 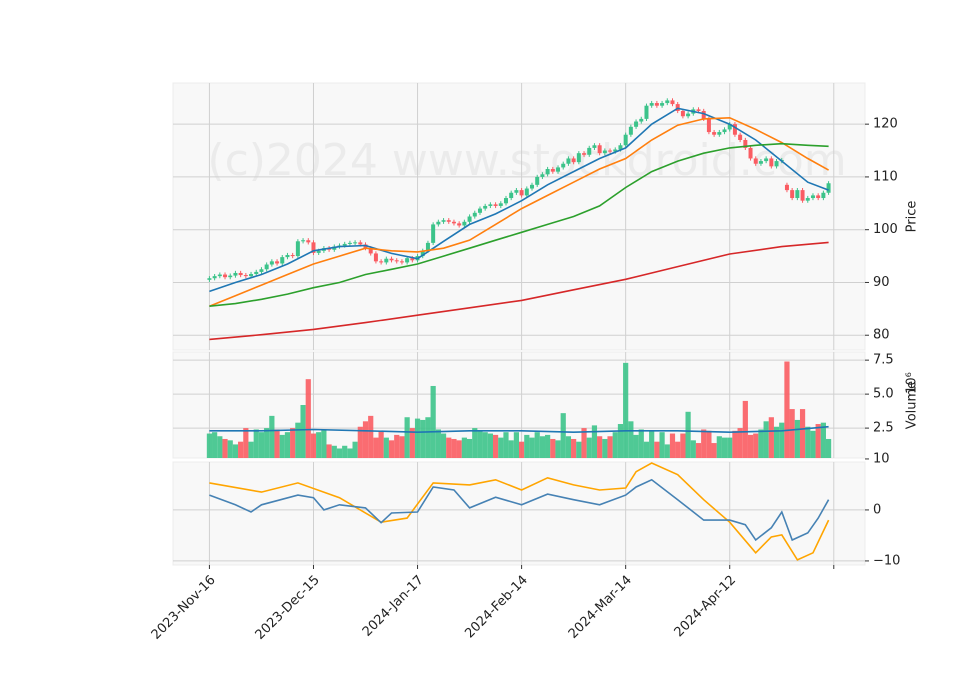 What do you see at coordinates (885, 176) in the screenshot?
I see `y-tick-label: 110` at bounding box center [885, 176].